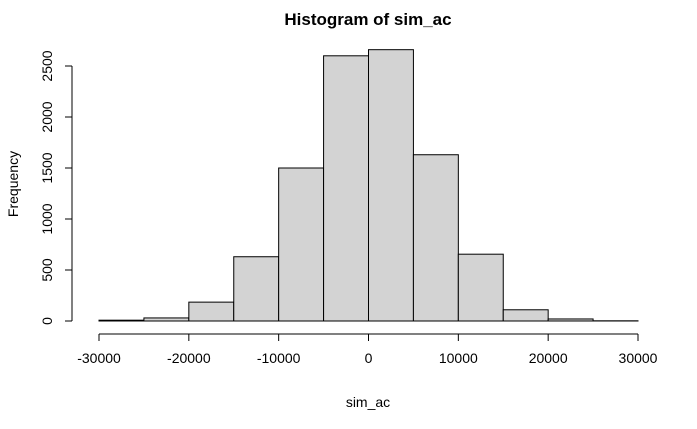  What do you see at coordinates (47, 321) in the screenshot?
I see `y-tick-label: 0` at bounding box center [47, 321].